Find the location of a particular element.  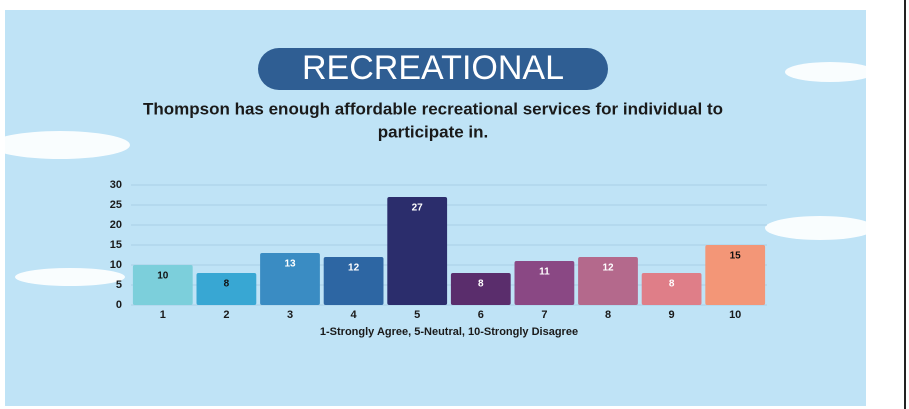

y-tick-label: 30 is located at coordinates (116, 185).